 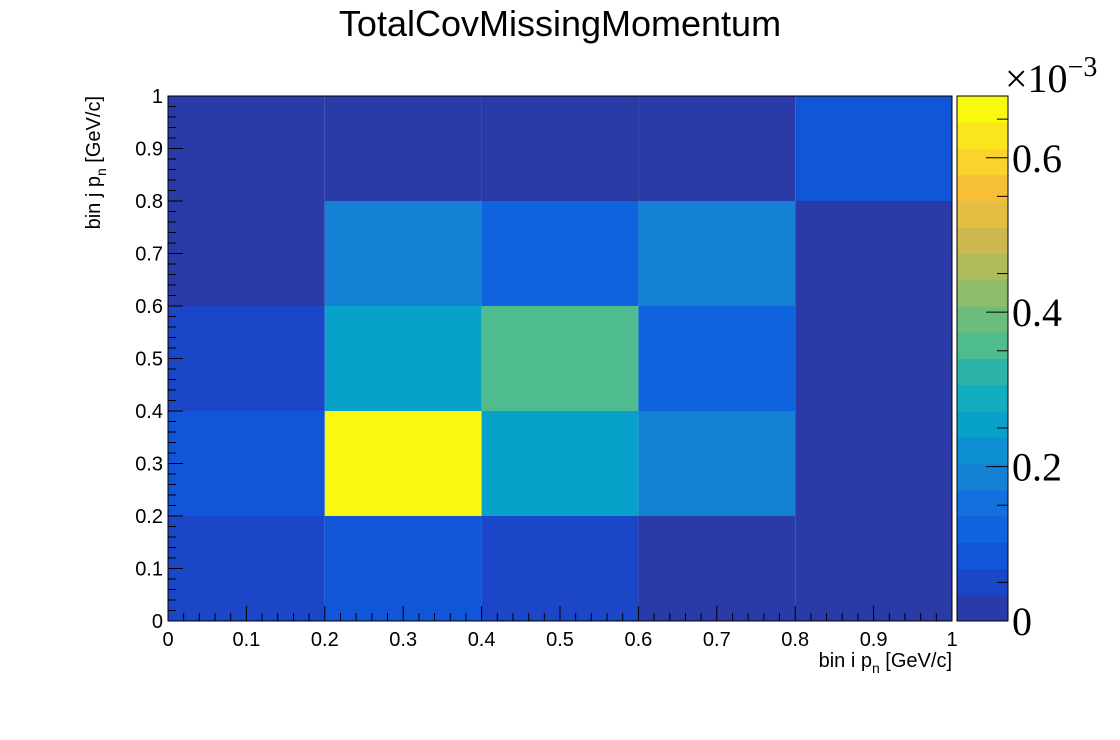 What do you see at coordinates (149, 517) in the screenshot?
I see `y-tick-label: 0.2` at bounding box center [149, 517].